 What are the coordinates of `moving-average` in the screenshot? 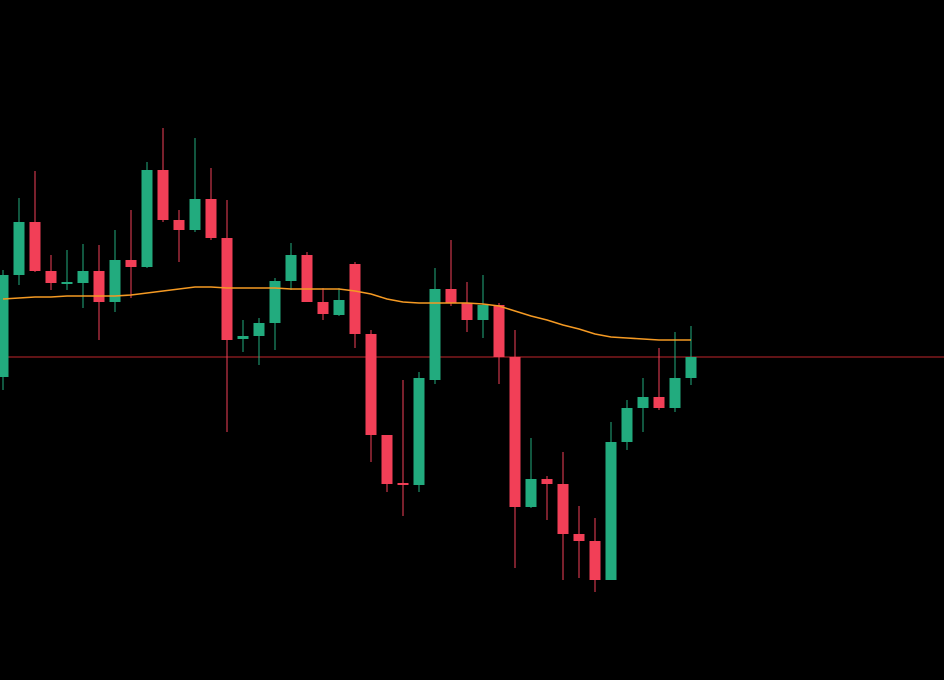 It's located at (346, 313).